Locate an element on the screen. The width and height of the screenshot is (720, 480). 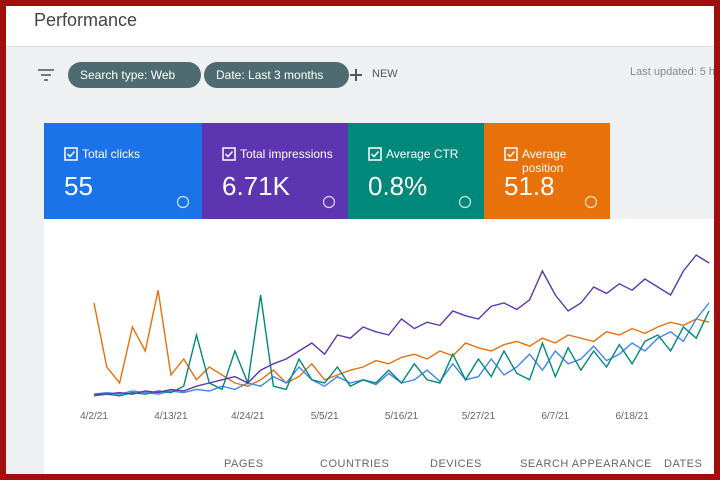
tab: DEVICES is located at coordinates (456, 464).